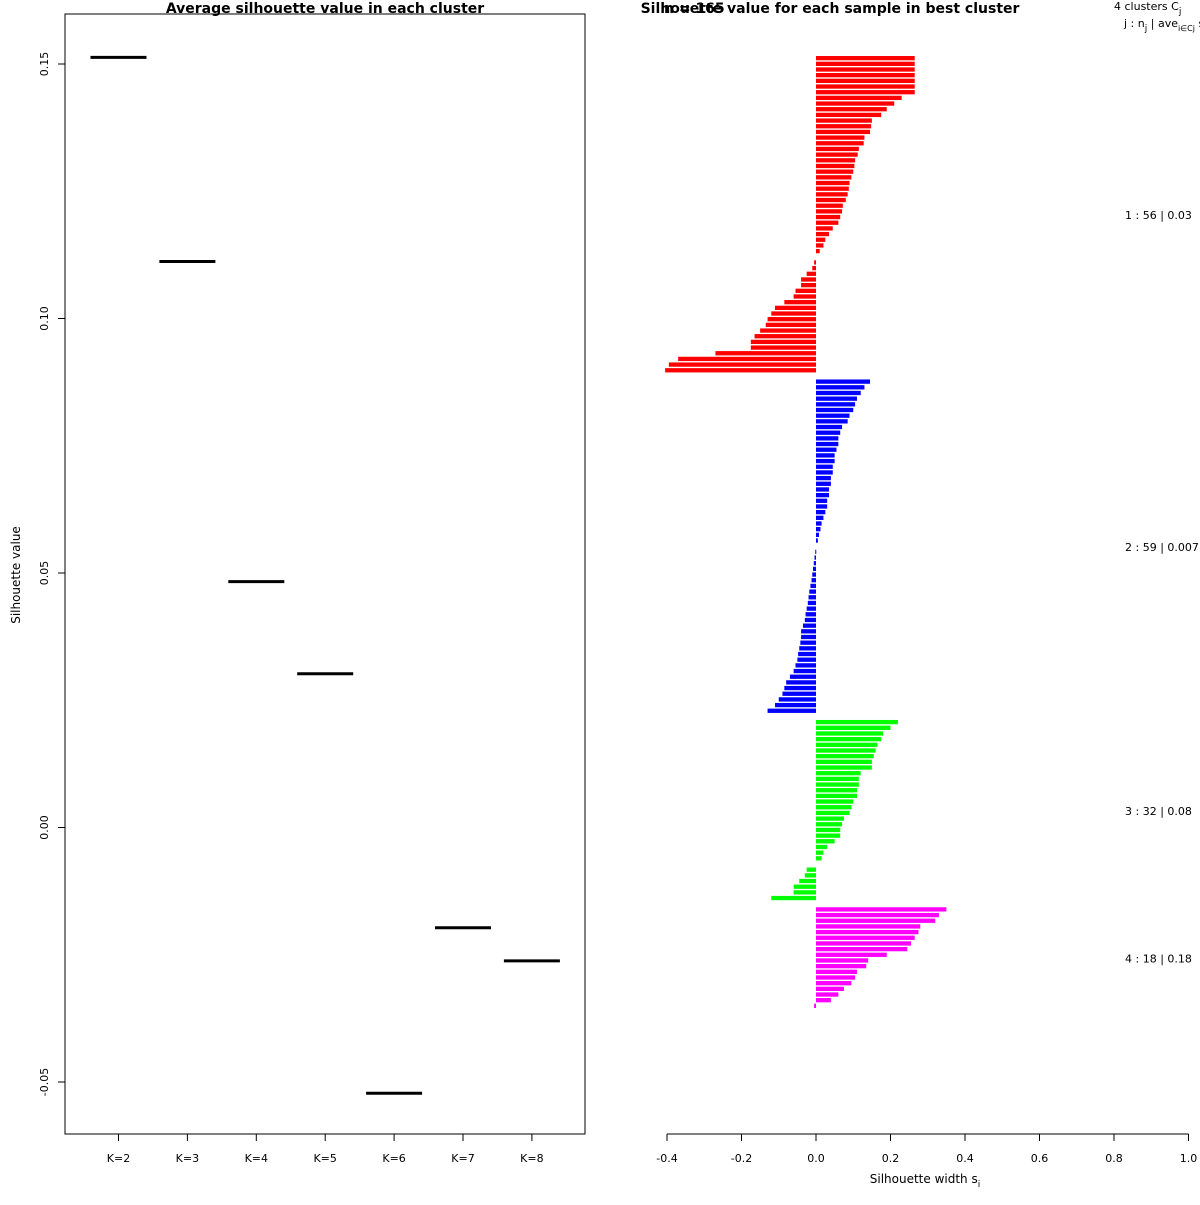 Image resolution: width=1200 pixels, height=1205 pixels. I want to click on left-x-tick-label: K=2, so click(118, 1158).